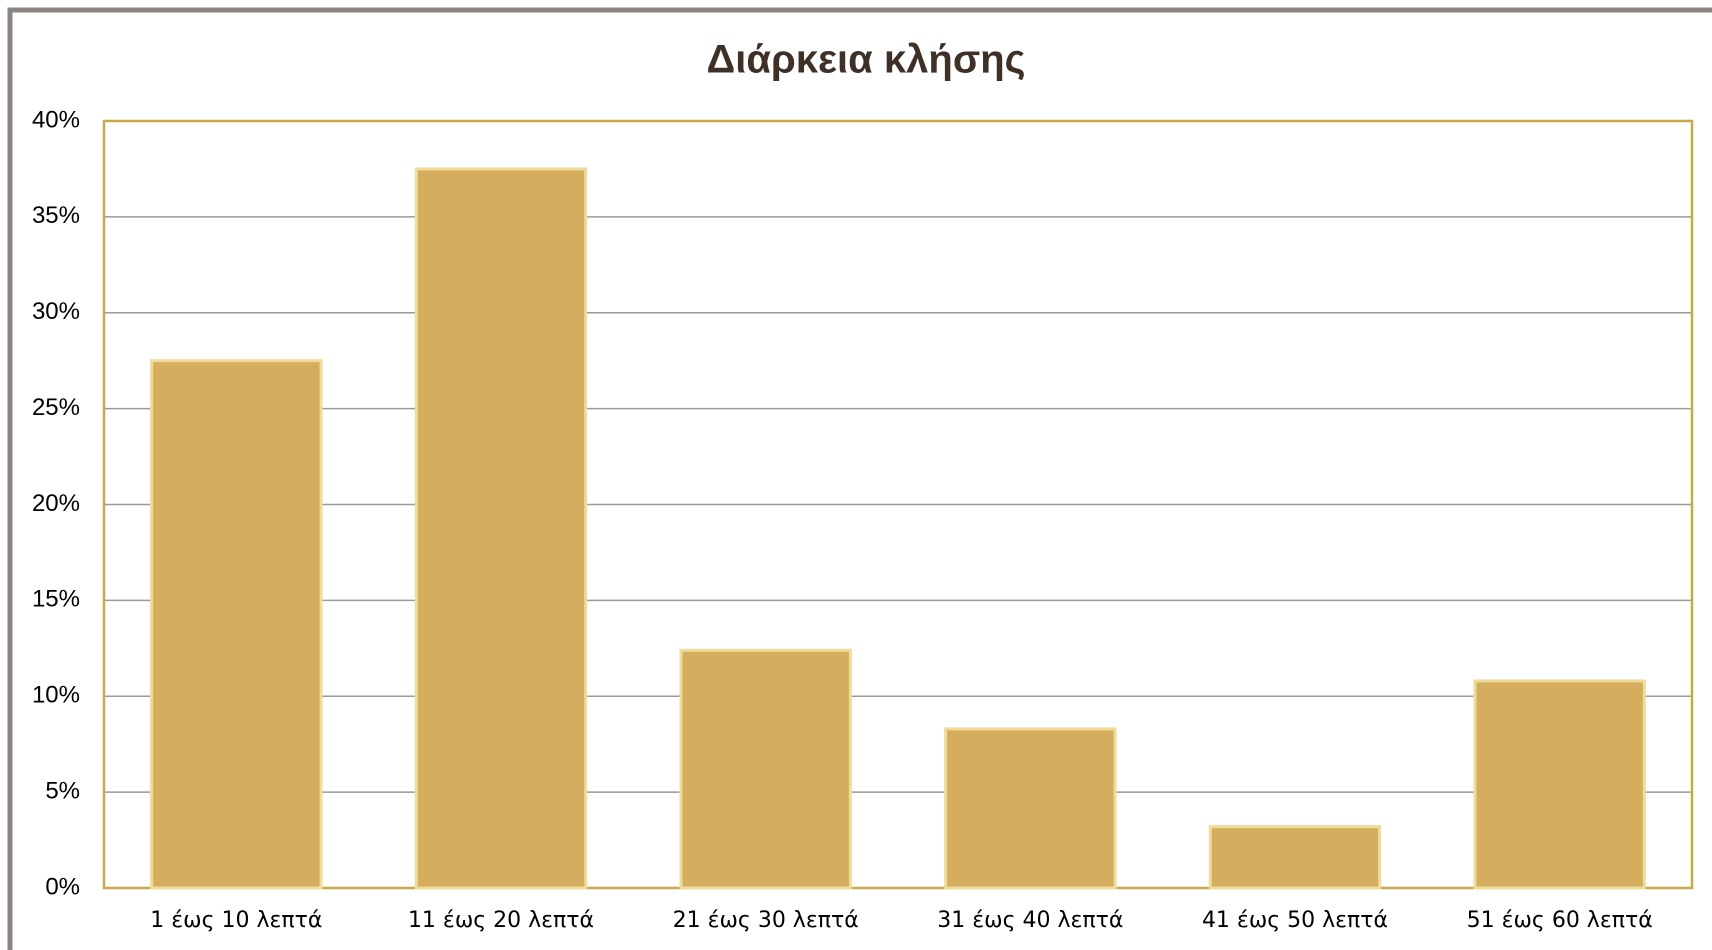 This screenshot has height=950, width=1712. I want to click on x-tick-label: 21 έως 30 λεπτά, so click(766, 920).